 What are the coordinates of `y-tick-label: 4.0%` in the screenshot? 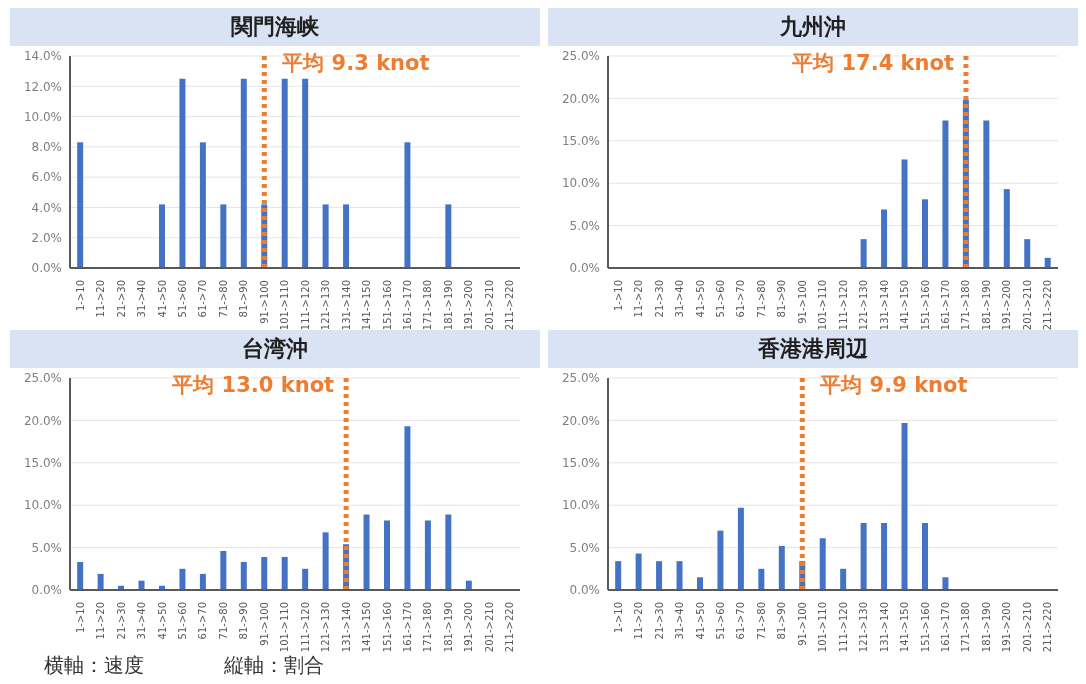 It's located at (46, 207).